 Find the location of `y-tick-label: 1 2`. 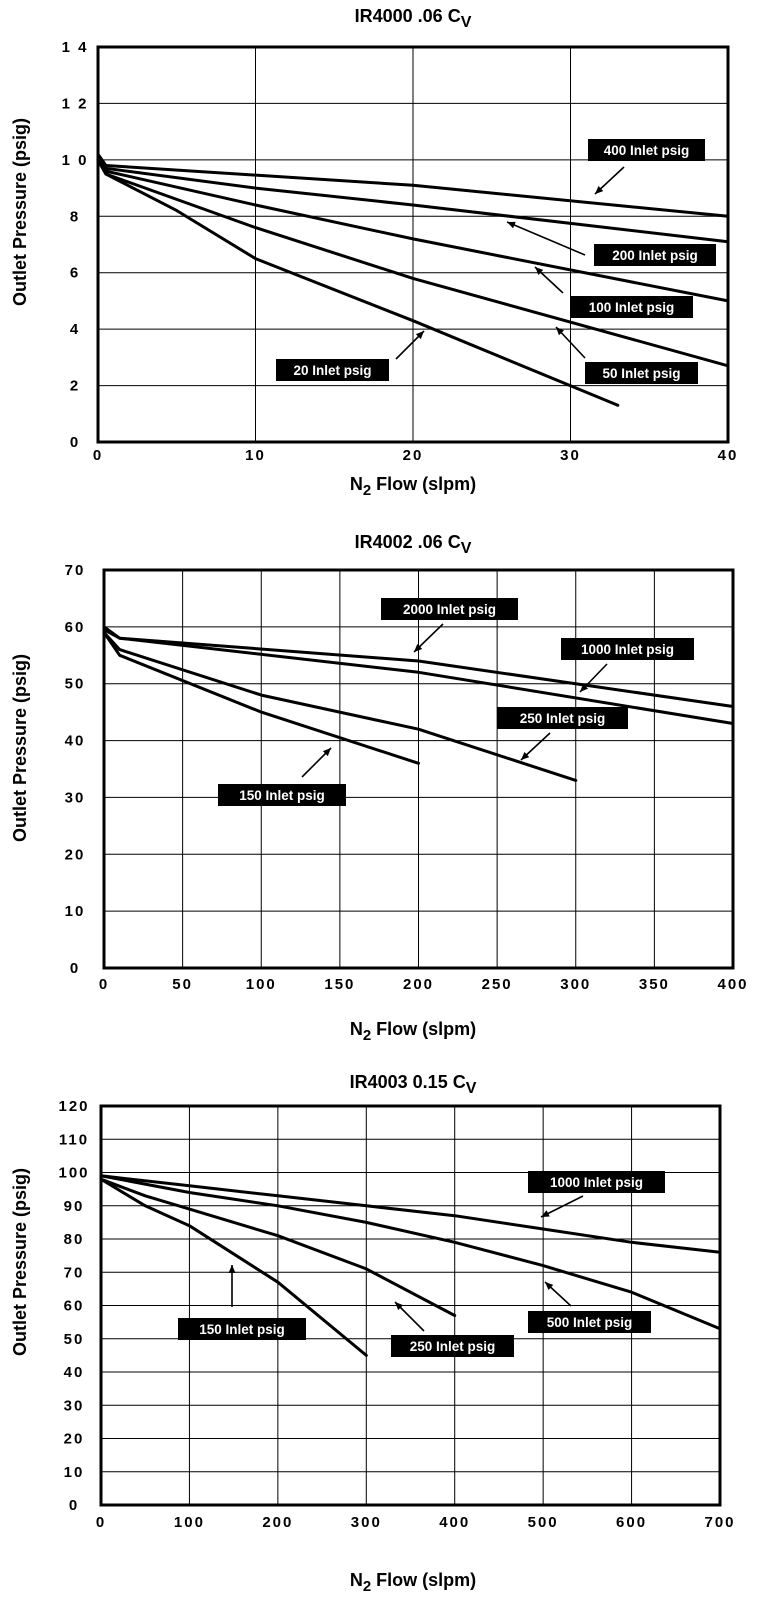

y-tick-label: 1 2 is located at coordinates (75, 103).